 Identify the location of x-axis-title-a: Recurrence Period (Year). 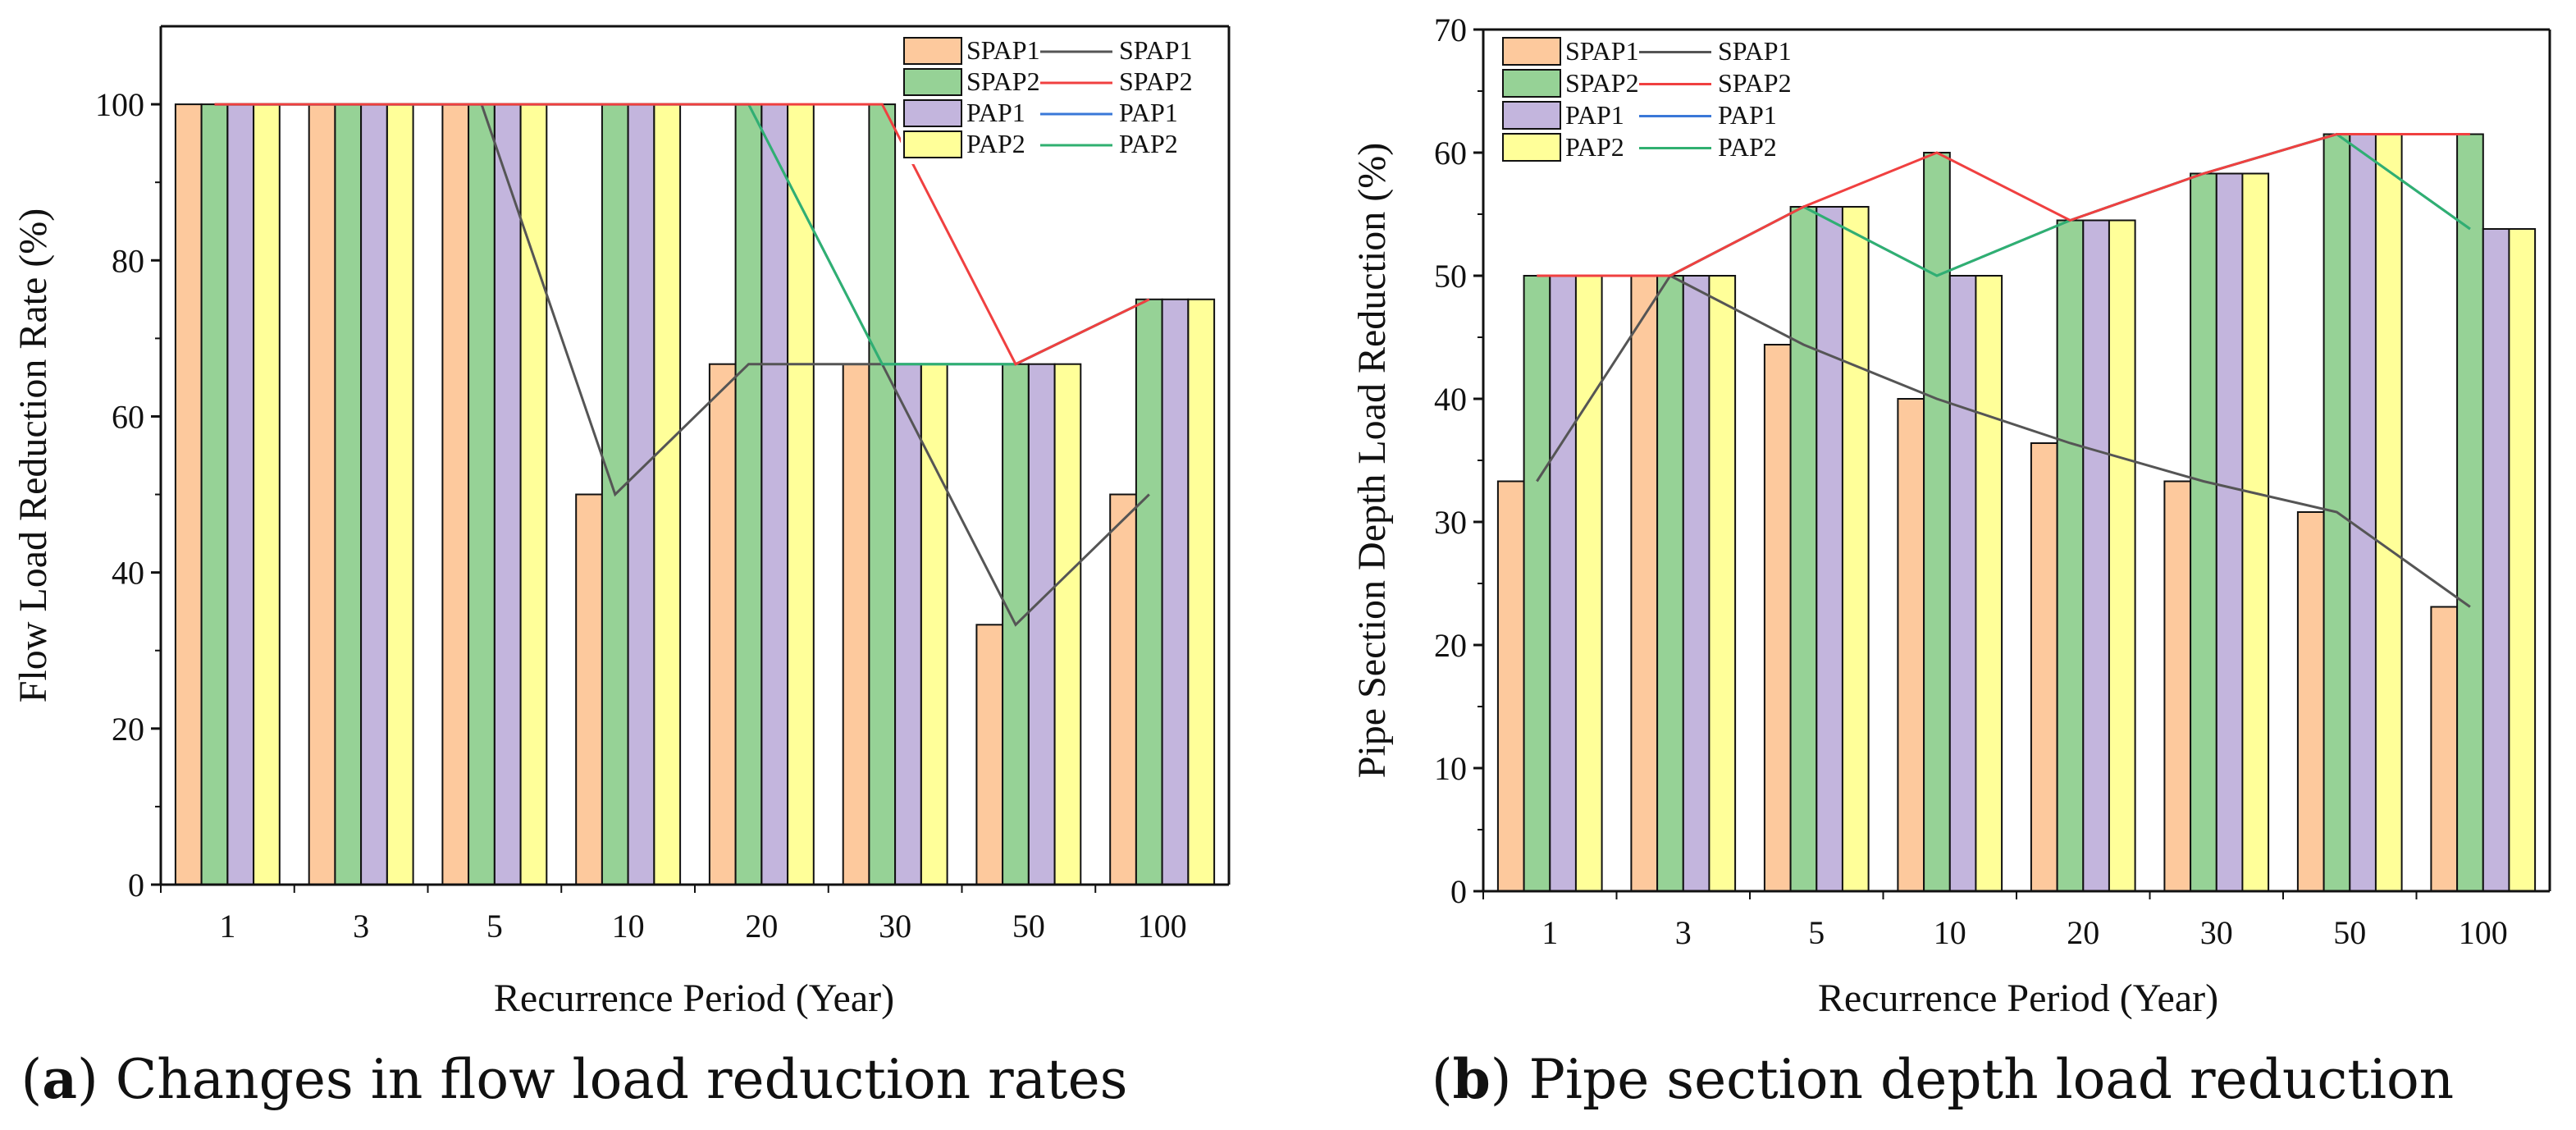
(694, 998).